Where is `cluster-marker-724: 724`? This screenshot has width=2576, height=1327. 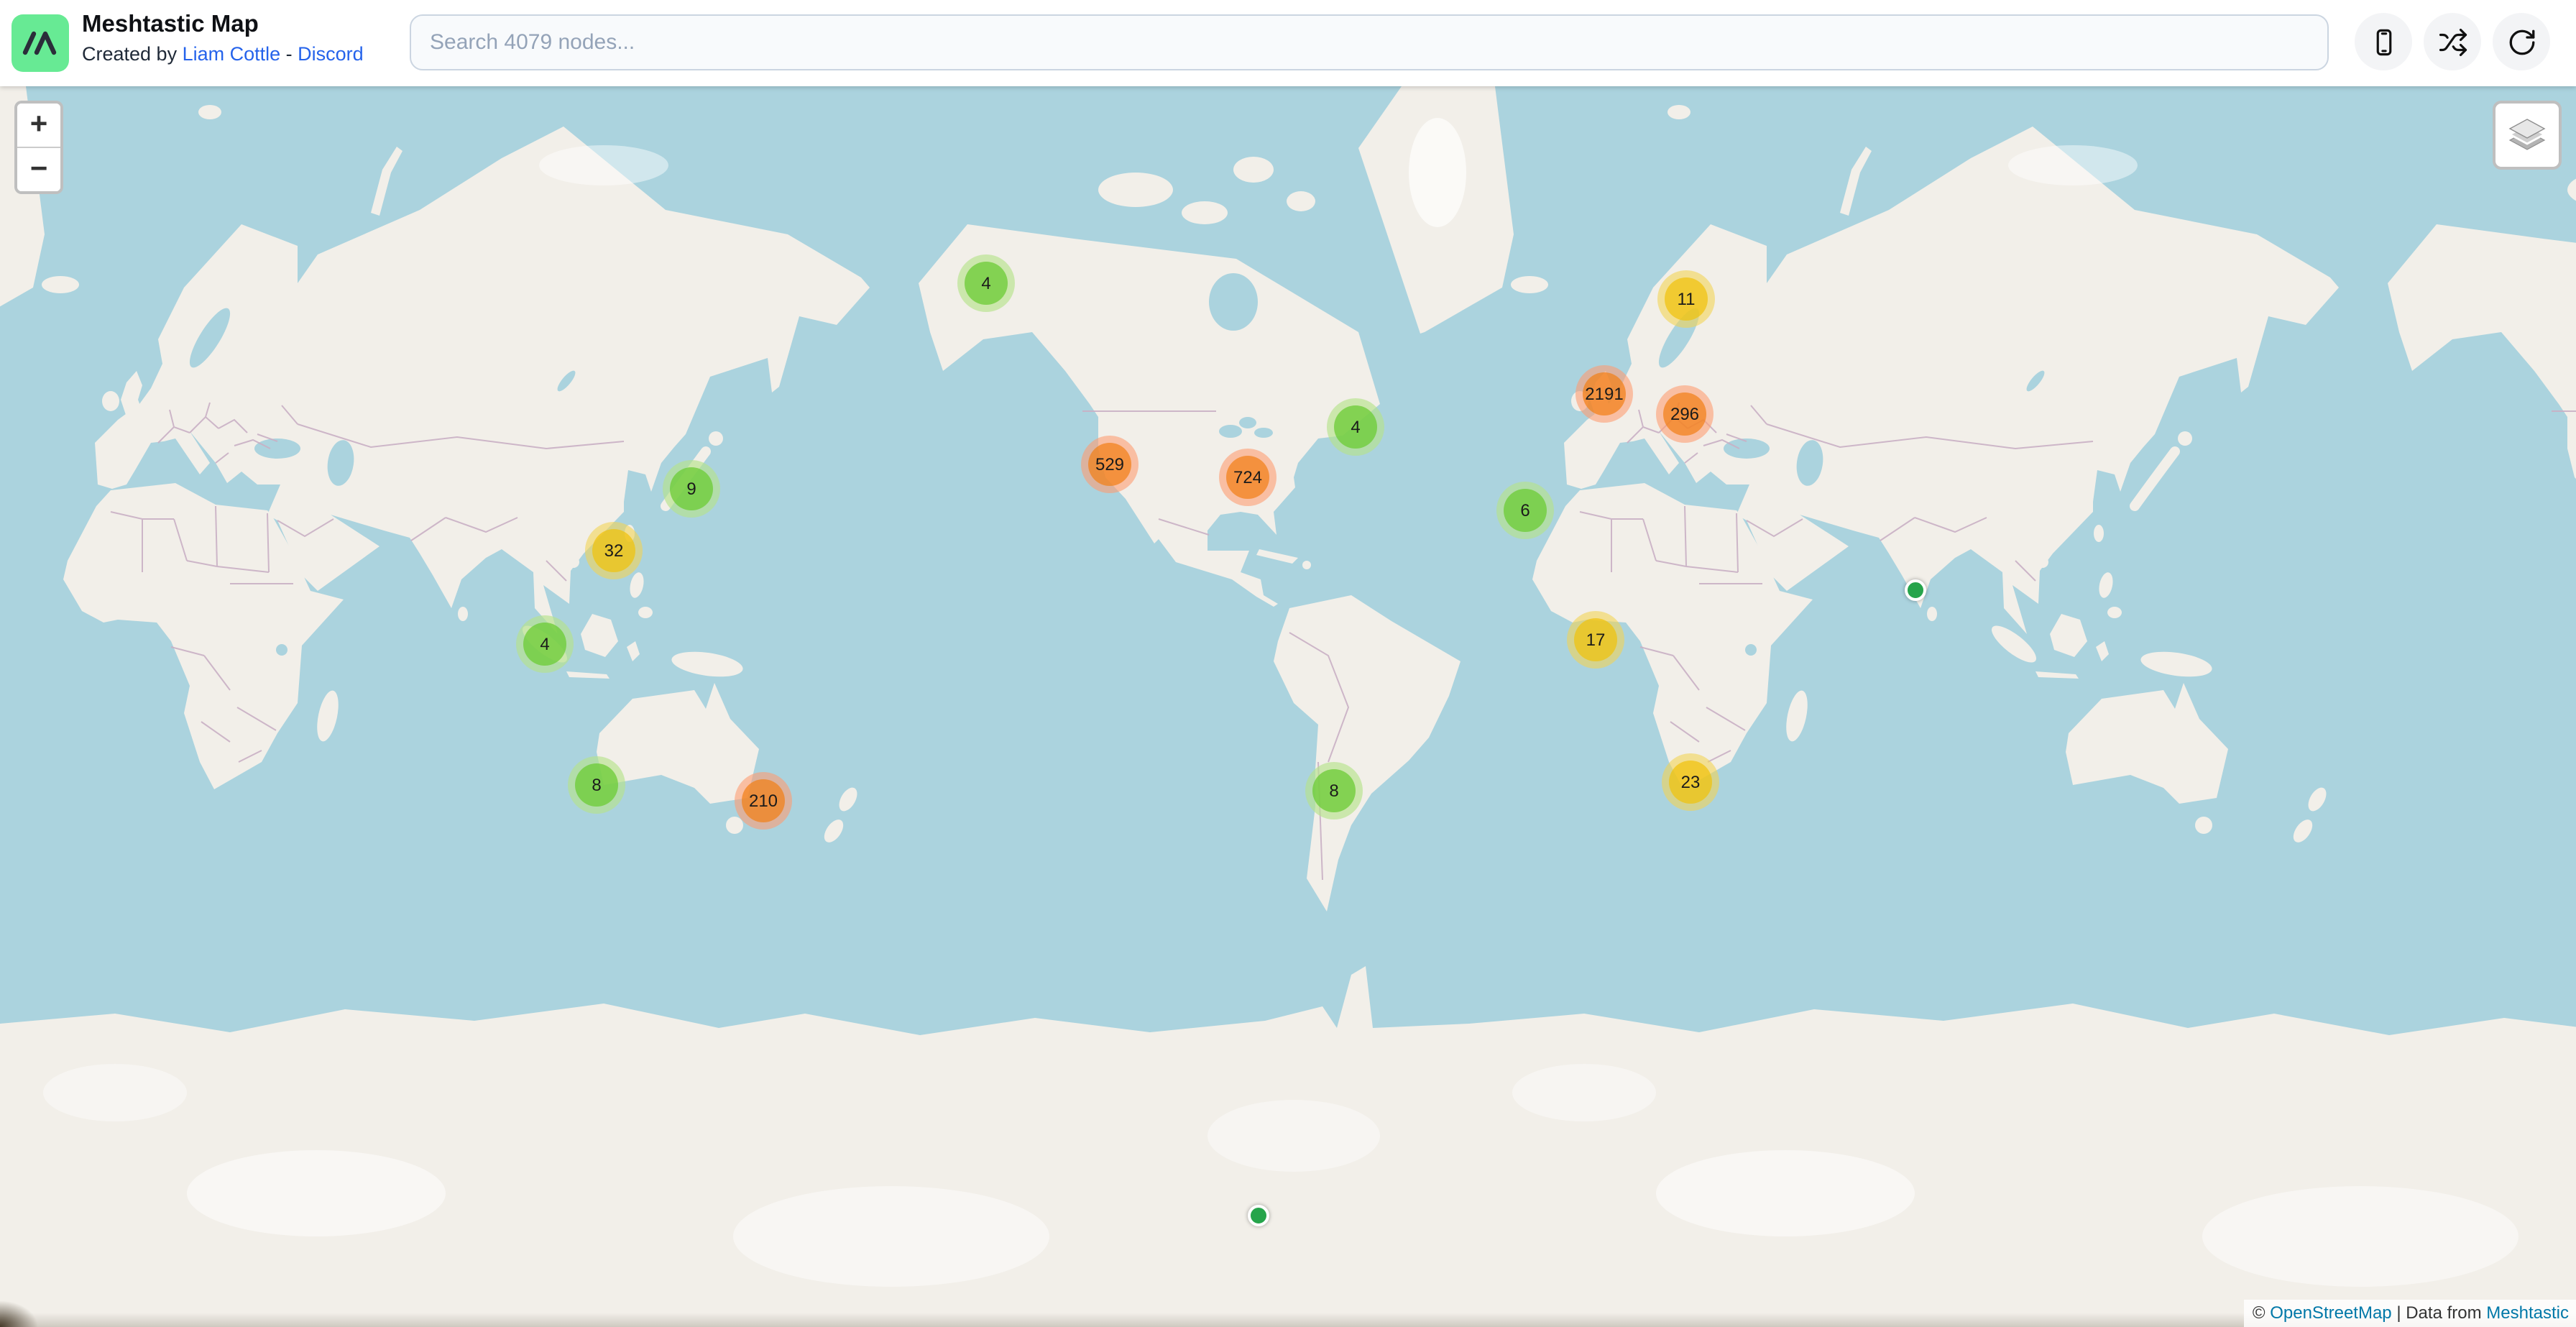 cluster-marker-724: 724 is located at coordinates (1247, 477).